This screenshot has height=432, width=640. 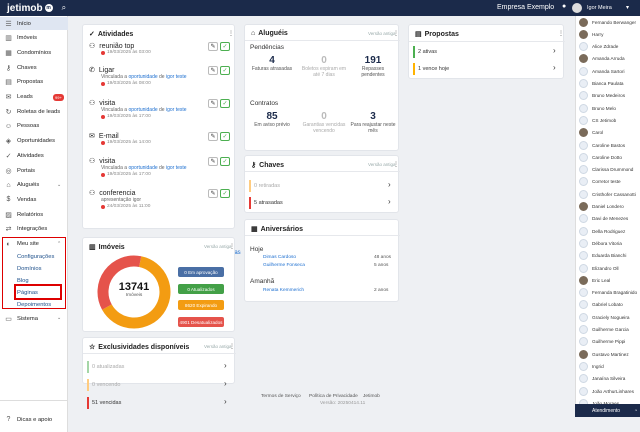 What do you see at coordinates (284, 265) in the screenshot?
I see `birthday-name-link: Guilherme Fonseca` at bounding box center [284, 265].